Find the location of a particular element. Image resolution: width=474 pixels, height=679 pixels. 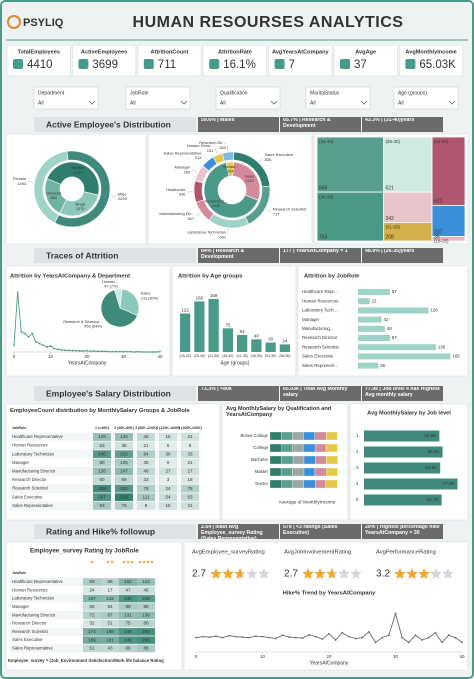

bar-value: 24 is located at coordinates (285, 341).